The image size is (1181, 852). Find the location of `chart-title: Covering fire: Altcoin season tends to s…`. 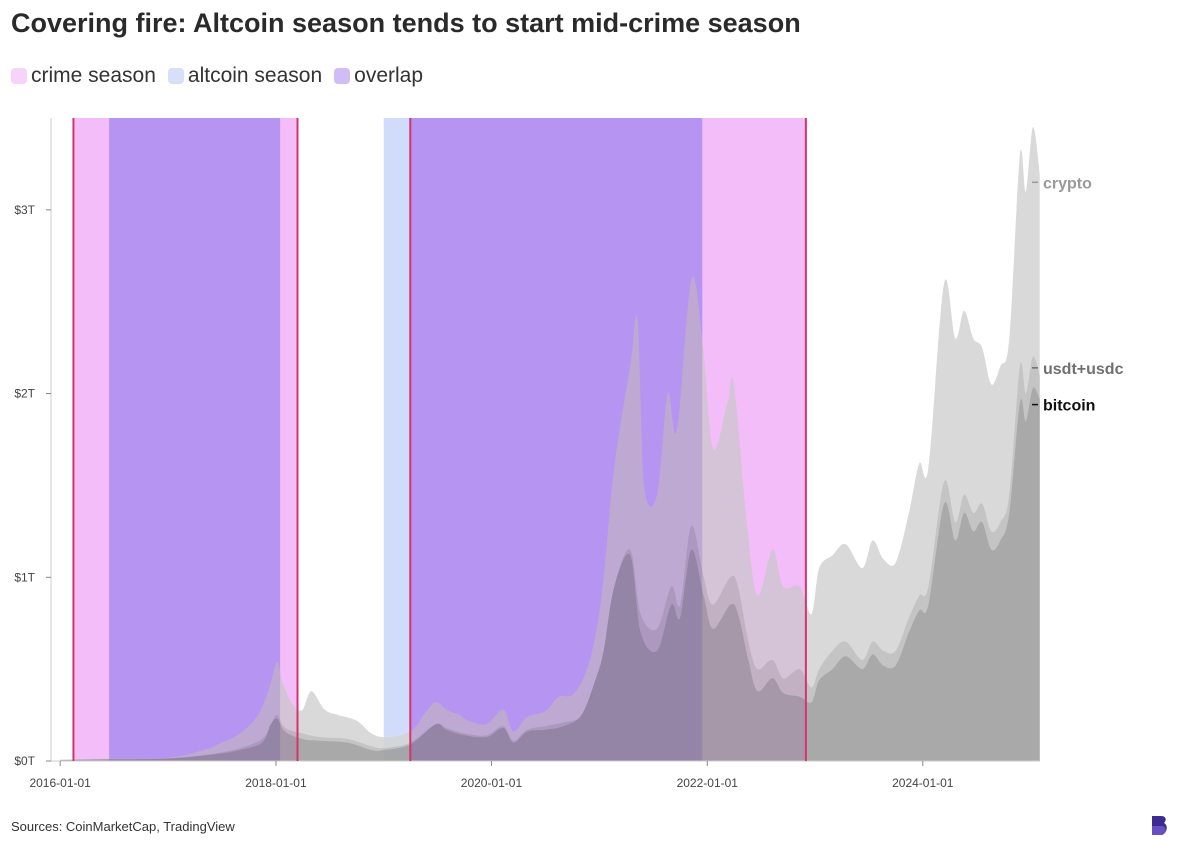

chart-title: Covering fire: Altcoin season tends to s… is located at coordinates (406, 23).